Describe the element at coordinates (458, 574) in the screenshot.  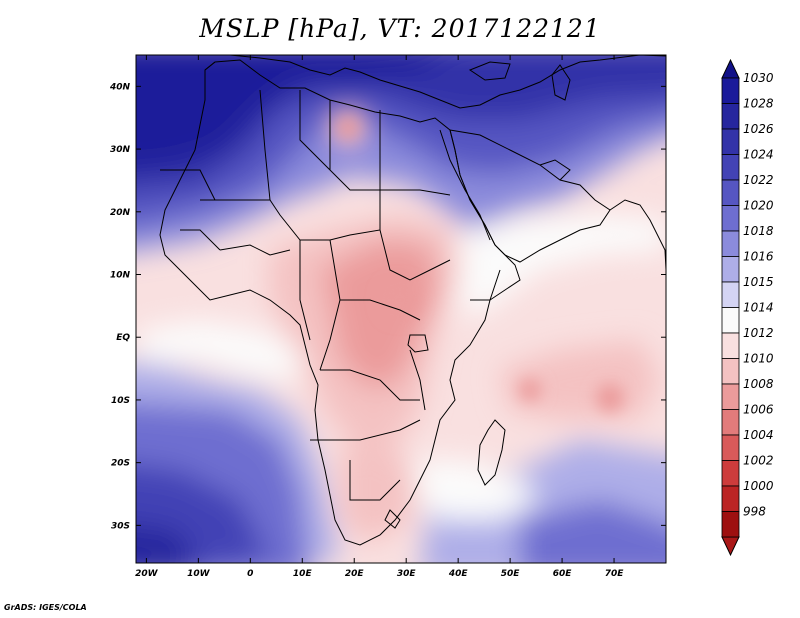
I see `x-tick-label: 40E` at that location.